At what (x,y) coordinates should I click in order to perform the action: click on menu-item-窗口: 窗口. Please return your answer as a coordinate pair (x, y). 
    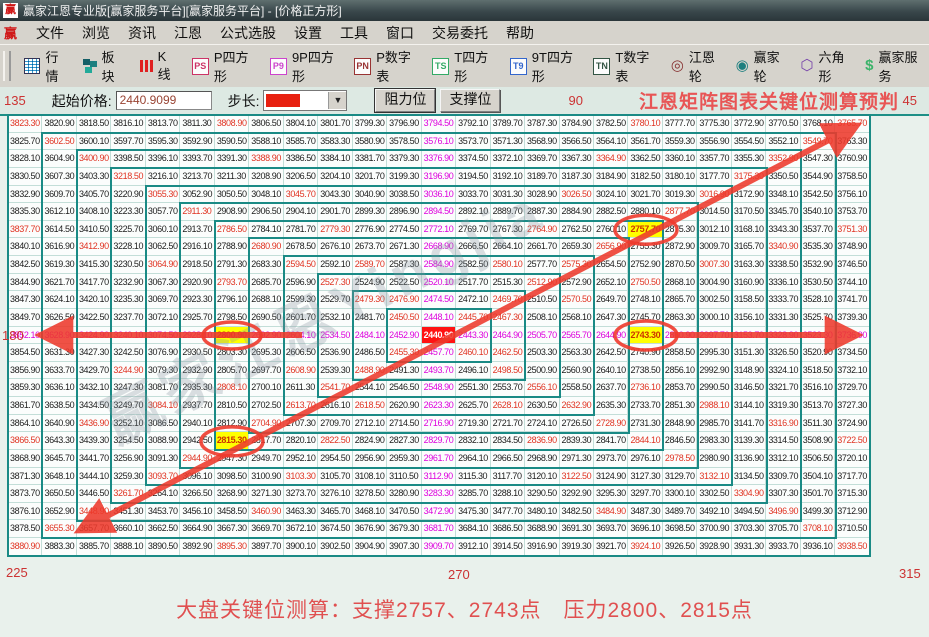
    Looking at the image, I should click on (400, 32).